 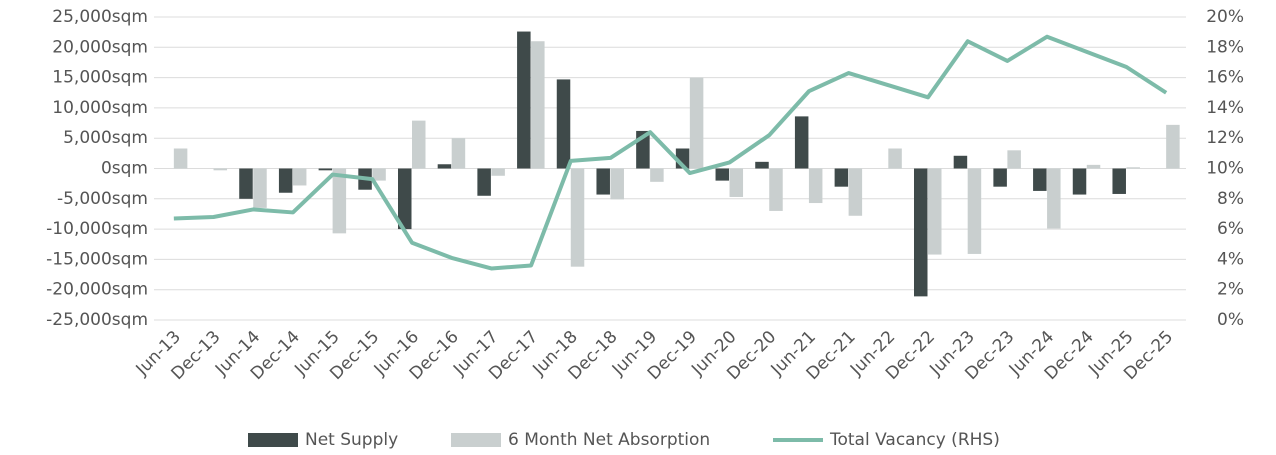 I want to click on y2-tick-label: 0%, so click(x=1230, y=320).